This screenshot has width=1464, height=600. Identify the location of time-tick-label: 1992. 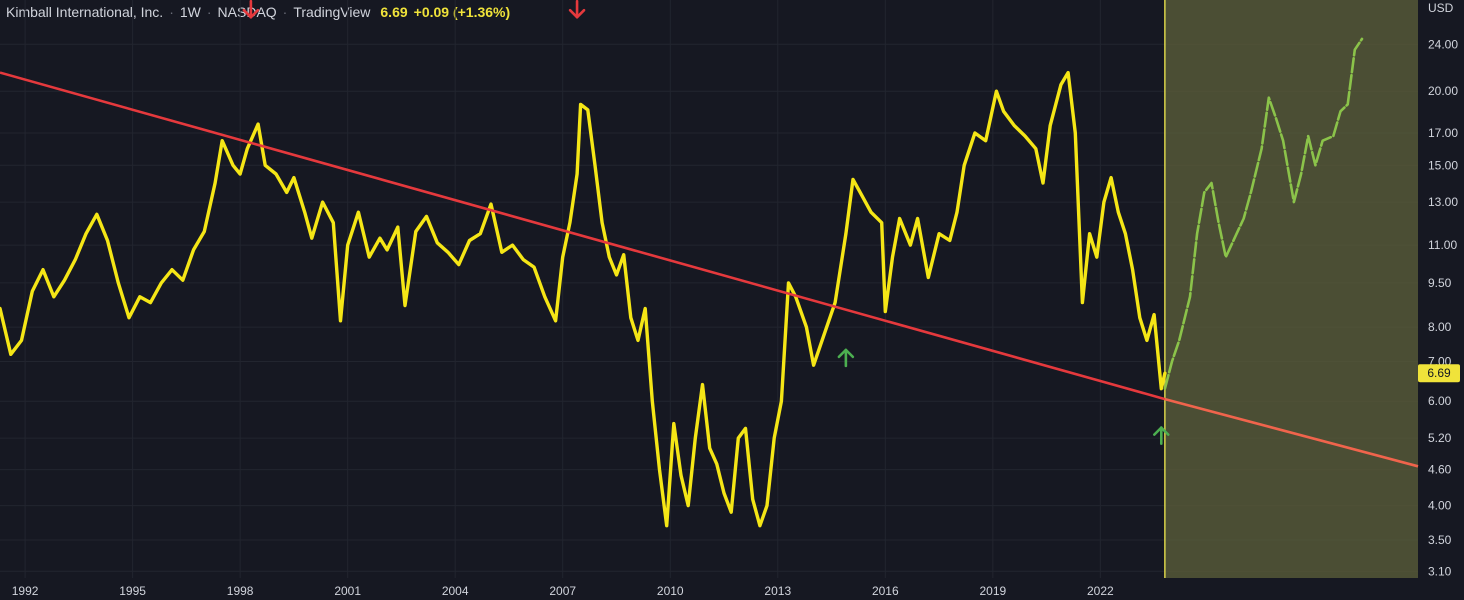
(25, 591).